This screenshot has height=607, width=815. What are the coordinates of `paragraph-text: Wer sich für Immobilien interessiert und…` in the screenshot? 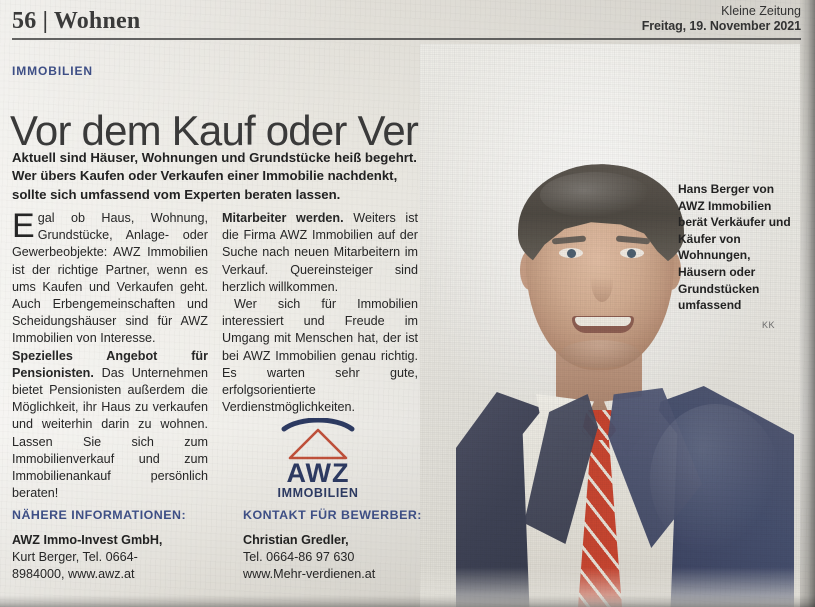 It's located at (320, 356).